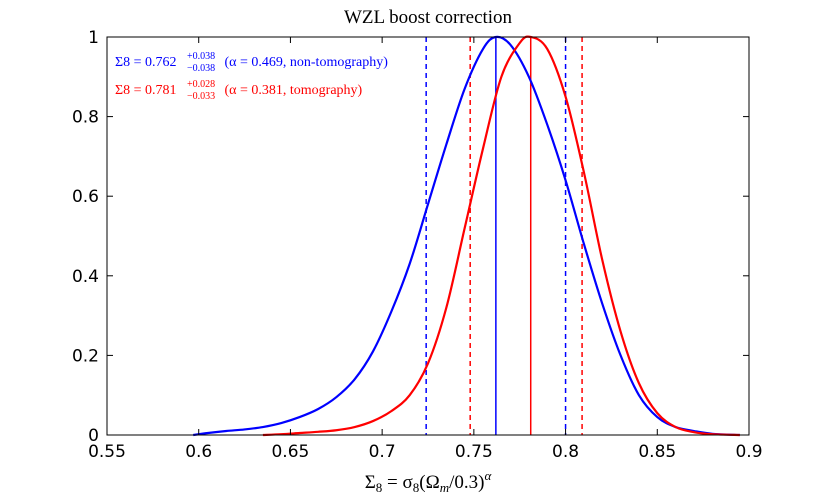 This screenshot has height=498, width=830. What do you see at coordinates (107, 452) in the screenshot?
I see `x-tick-label: 0.55` at bounding box center [107, 452].